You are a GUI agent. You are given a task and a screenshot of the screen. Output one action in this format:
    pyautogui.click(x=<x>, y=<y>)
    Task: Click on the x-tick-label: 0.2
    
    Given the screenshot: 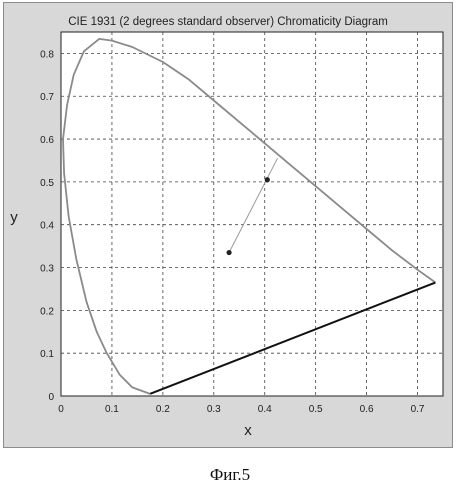 What is the action you would take?
    pyautogui.click(x=163, y=409)
    